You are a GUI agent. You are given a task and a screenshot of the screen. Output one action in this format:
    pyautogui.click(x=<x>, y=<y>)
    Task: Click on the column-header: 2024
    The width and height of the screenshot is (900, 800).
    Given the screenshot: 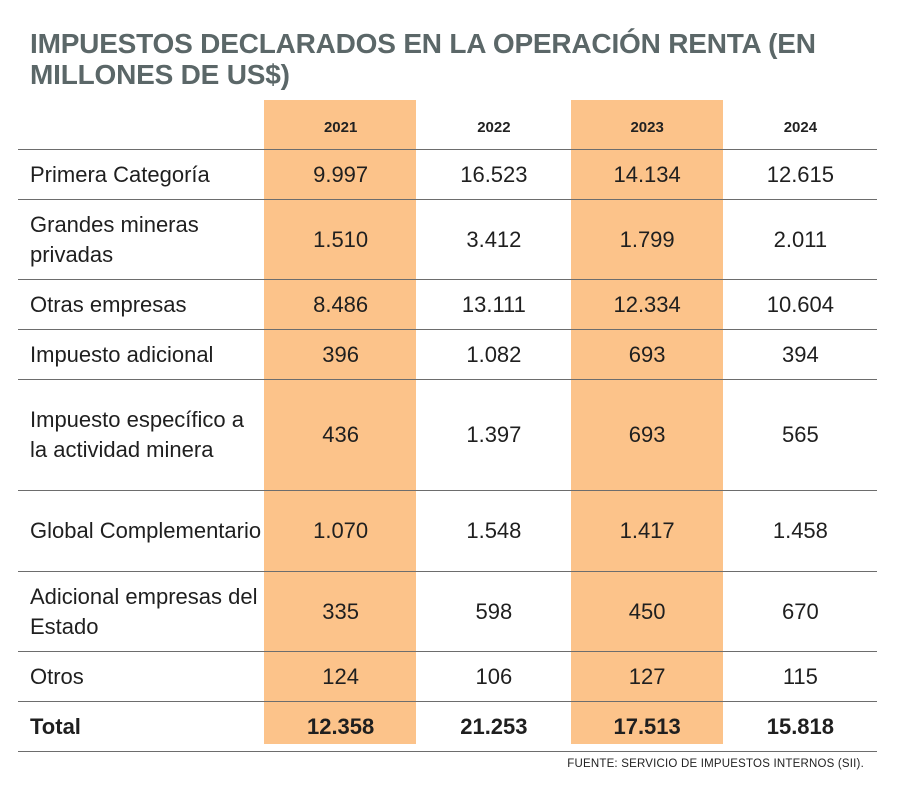 What is the action you would take?
    pyautogui.click(x=800, y=127)
    